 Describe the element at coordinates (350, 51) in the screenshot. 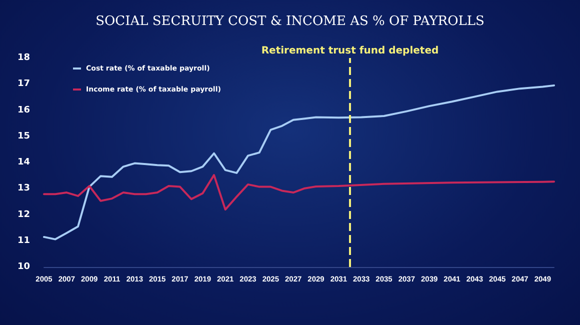

I see `ref-line-label: Retirement trust fund depleted` at that location.